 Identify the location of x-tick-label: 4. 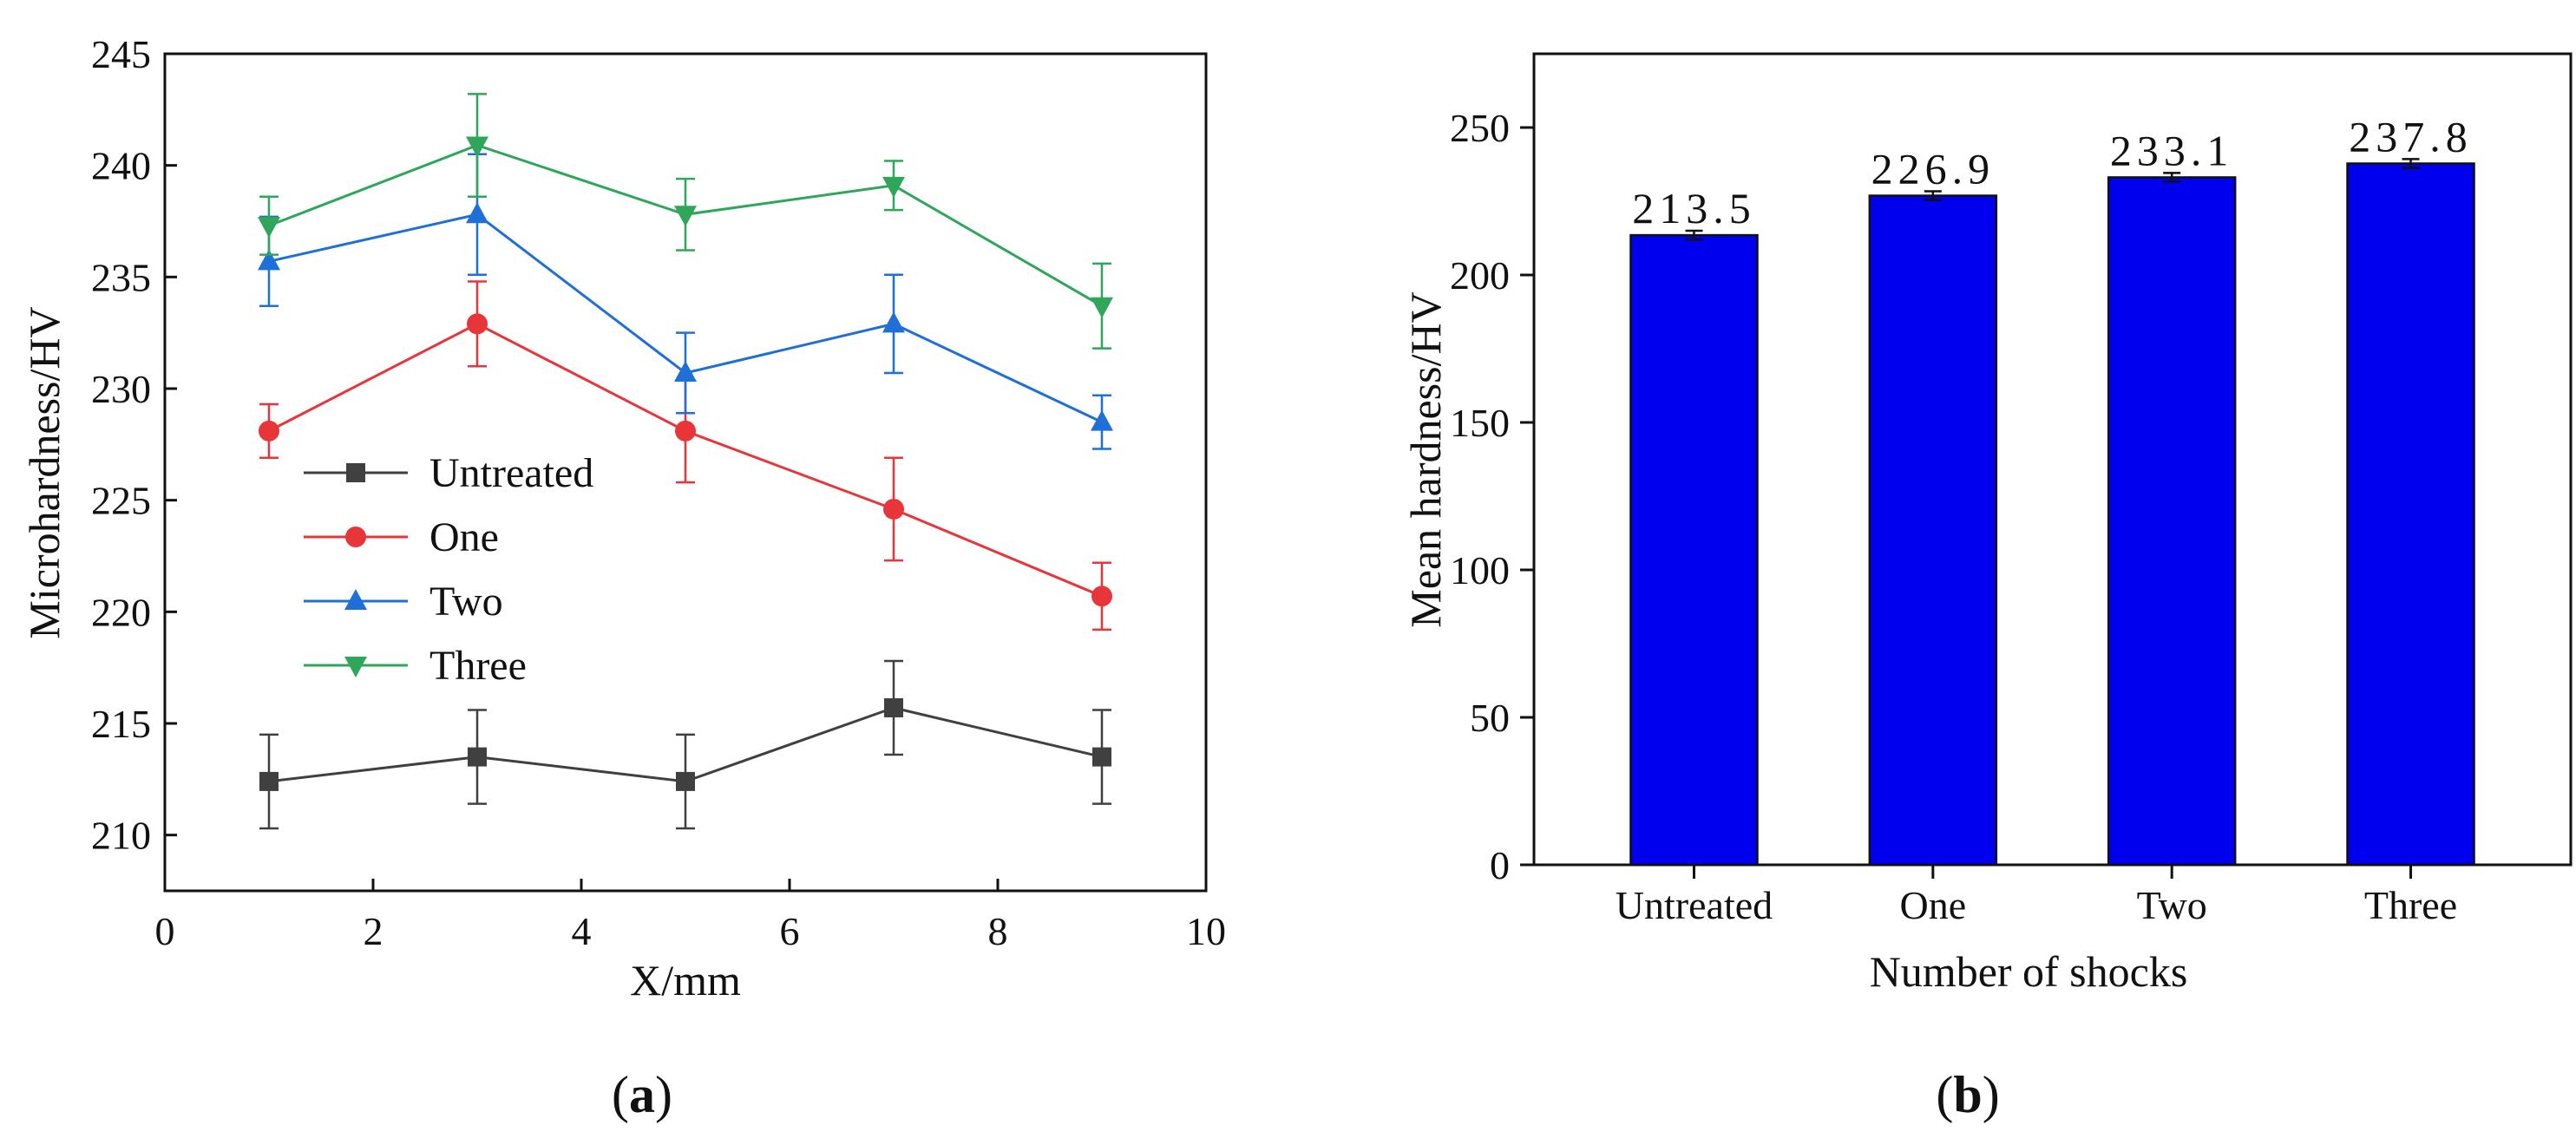
(582, 931).